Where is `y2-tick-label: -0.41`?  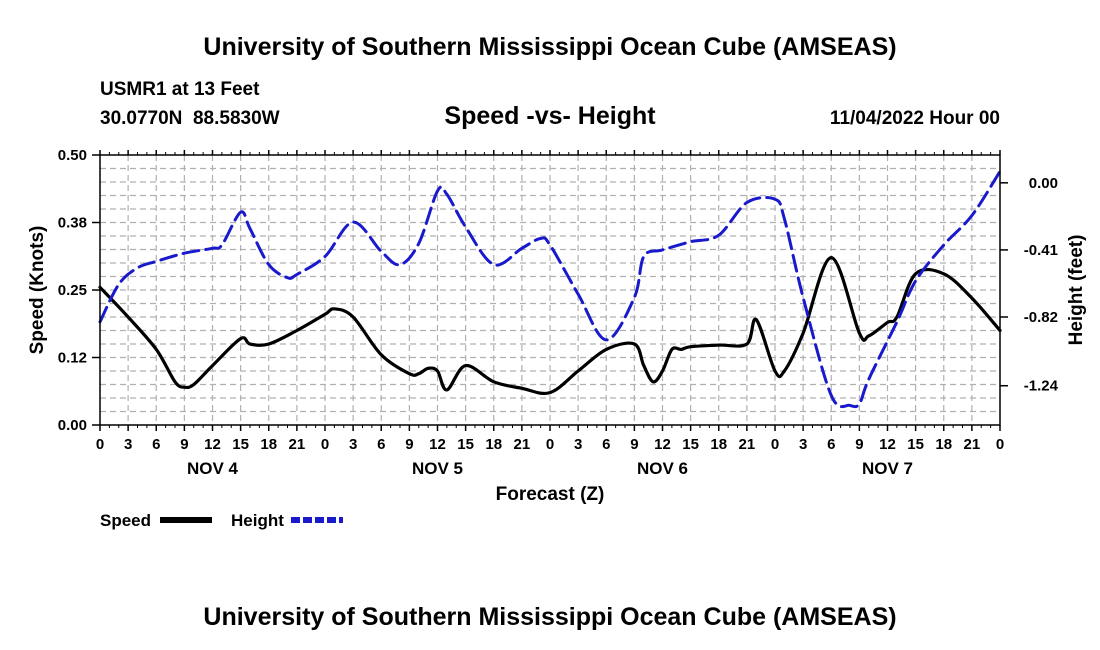 y2-tick-label: -0.41 is located at coordinates (1041, 250).